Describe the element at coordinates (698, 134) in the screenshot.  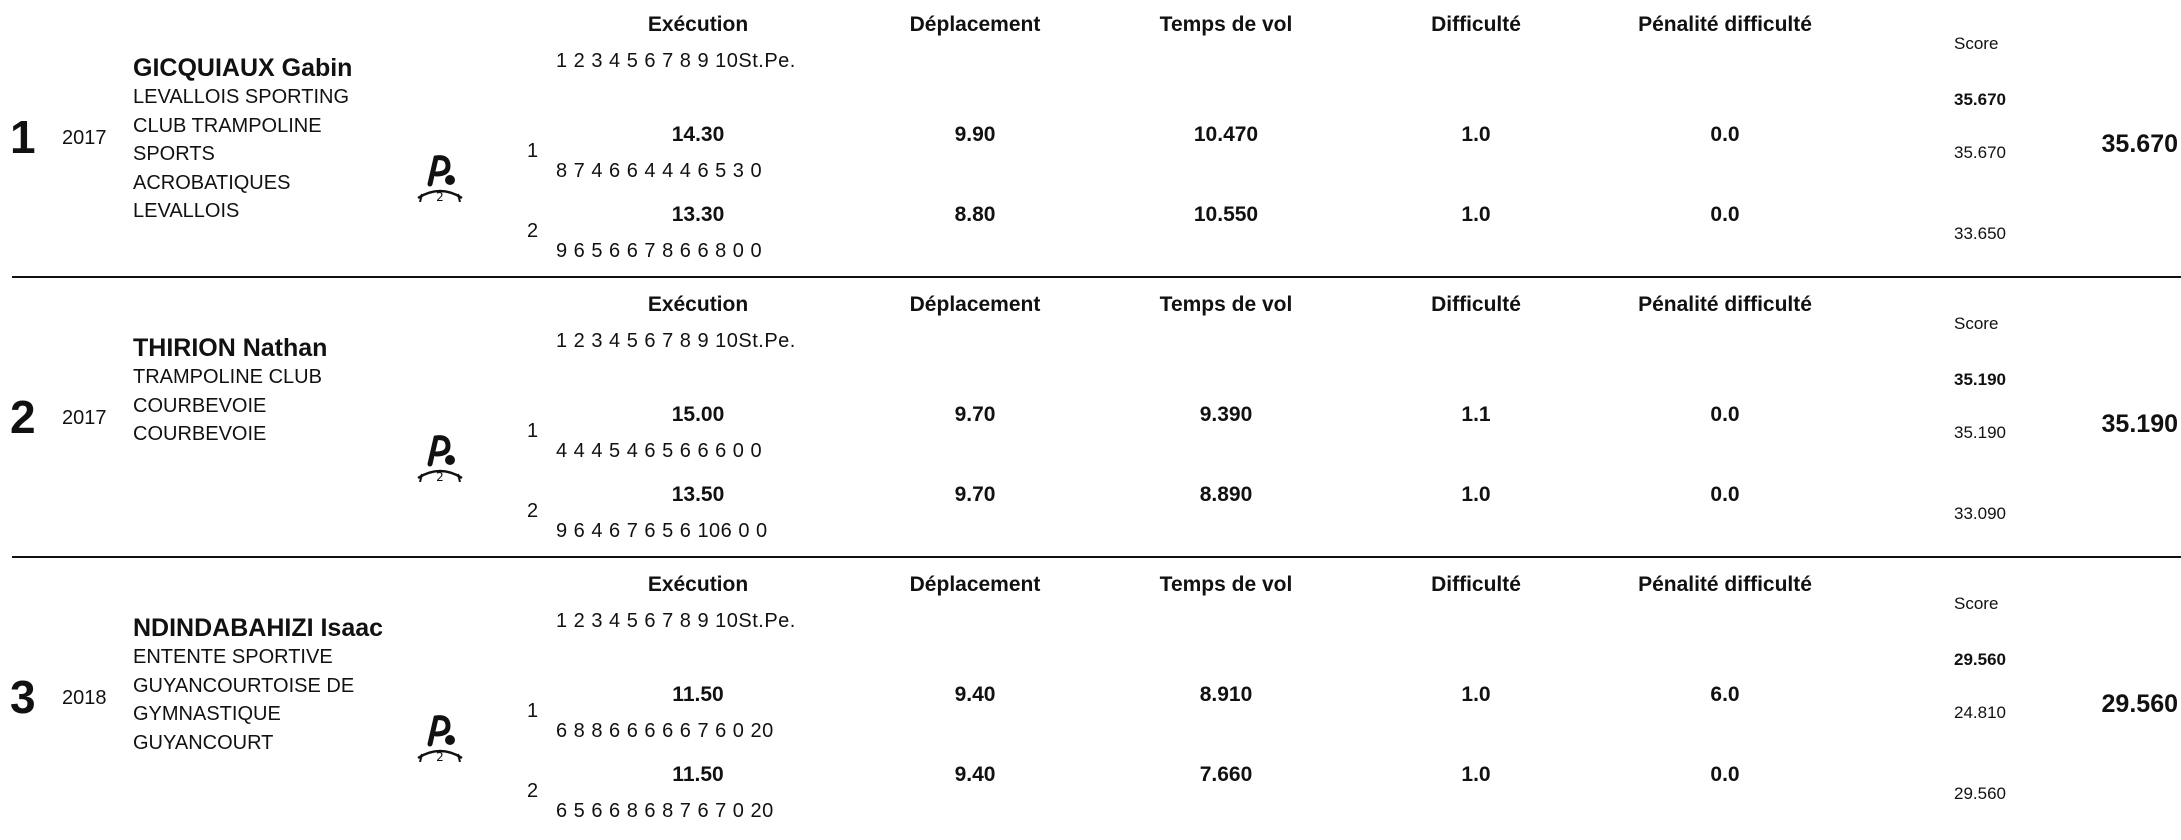
I see `execution-value: 14.30` at that location.